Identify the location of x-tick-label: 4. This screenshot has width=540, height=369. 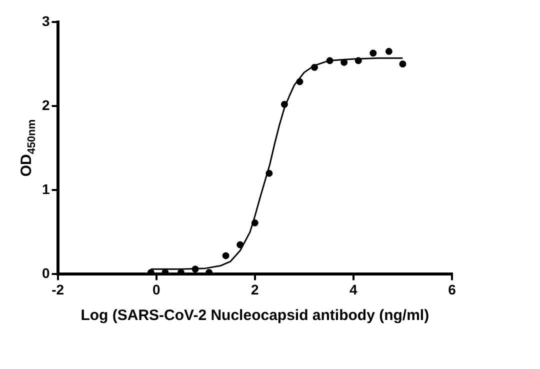
(354, 289).